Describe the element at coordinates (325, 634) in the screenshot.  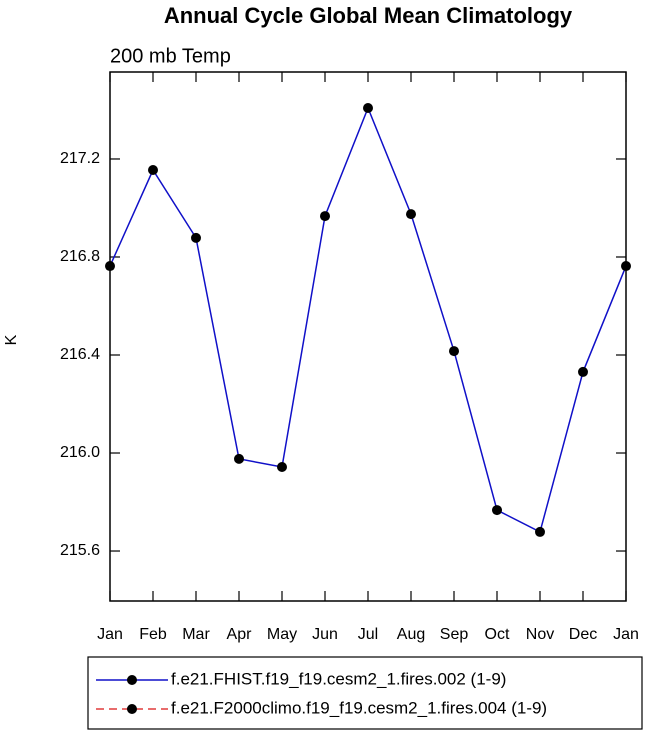
I see `x-tick-label: Jun` at that location.